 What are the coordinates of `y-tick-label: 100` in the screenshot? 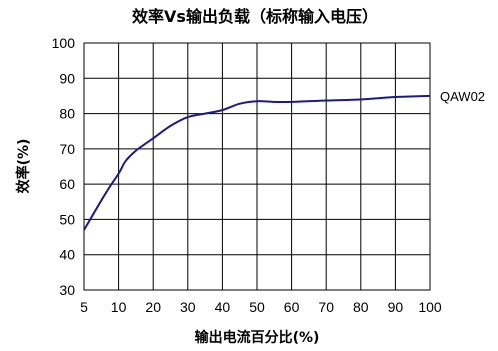 It's located at (64, 43).